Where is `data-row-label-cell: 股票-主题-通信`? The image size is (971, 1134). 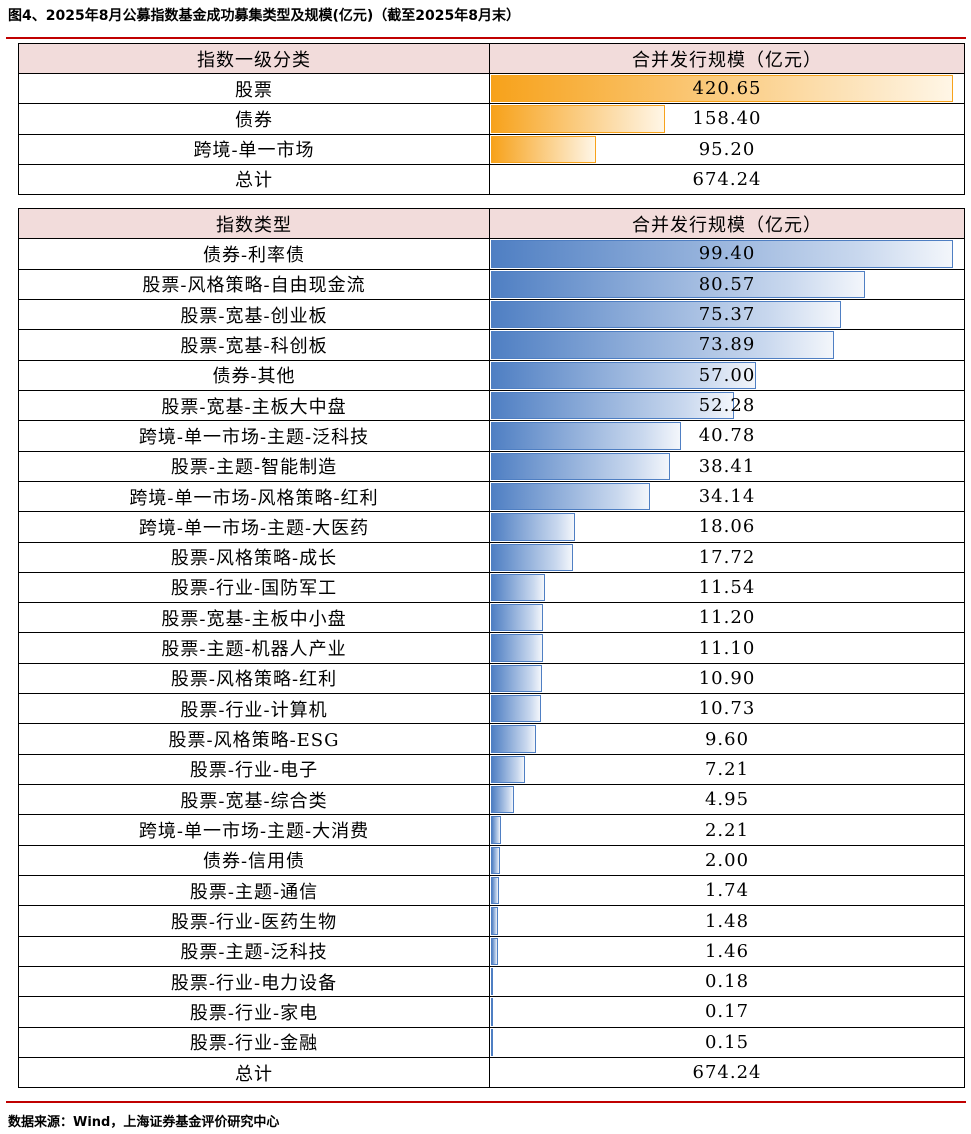 data-row-label-cell: 股票-主题-通信 is located at coordinates (254, 891).